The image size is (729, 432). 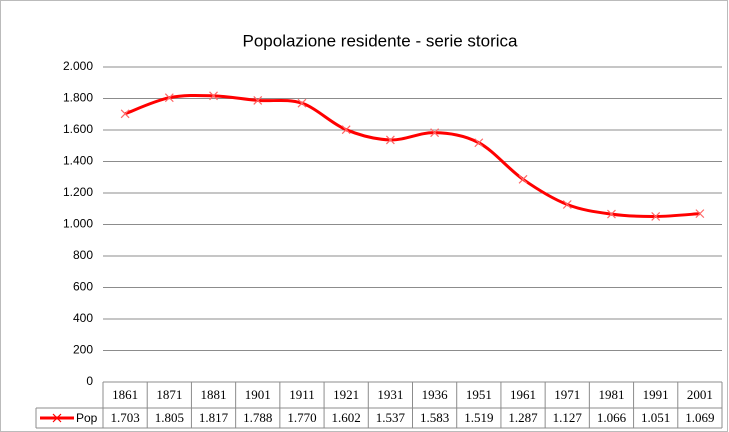 I want to click on x-tick-label: 1981, so click(x=611, y=394).